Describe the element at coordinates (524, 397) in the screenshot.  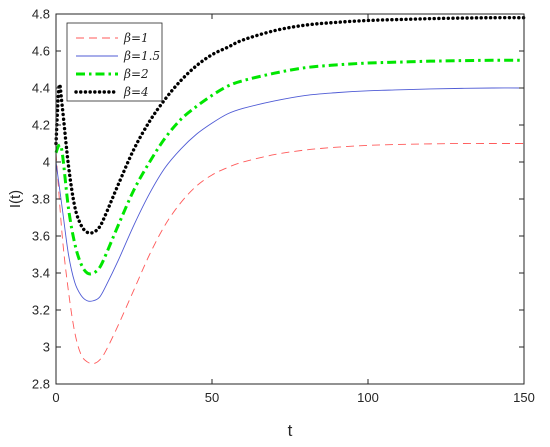
I see `x-tick-label: 150` at that location.